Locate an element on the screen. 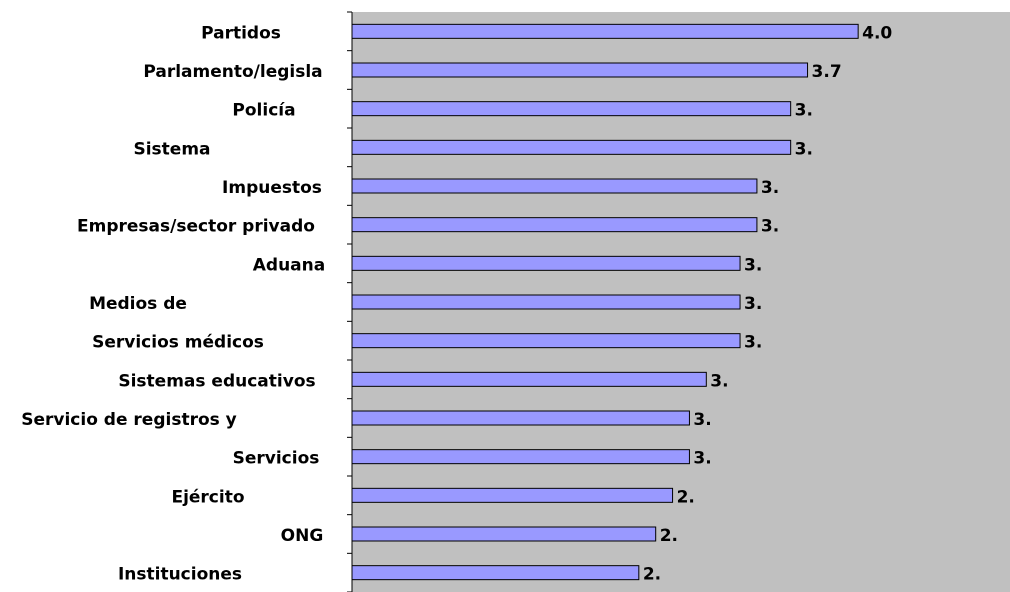 Image resolution: width=1010 pixels, height=592 pixels. y-tick-label: ONG is located at coordinates (302, 536).